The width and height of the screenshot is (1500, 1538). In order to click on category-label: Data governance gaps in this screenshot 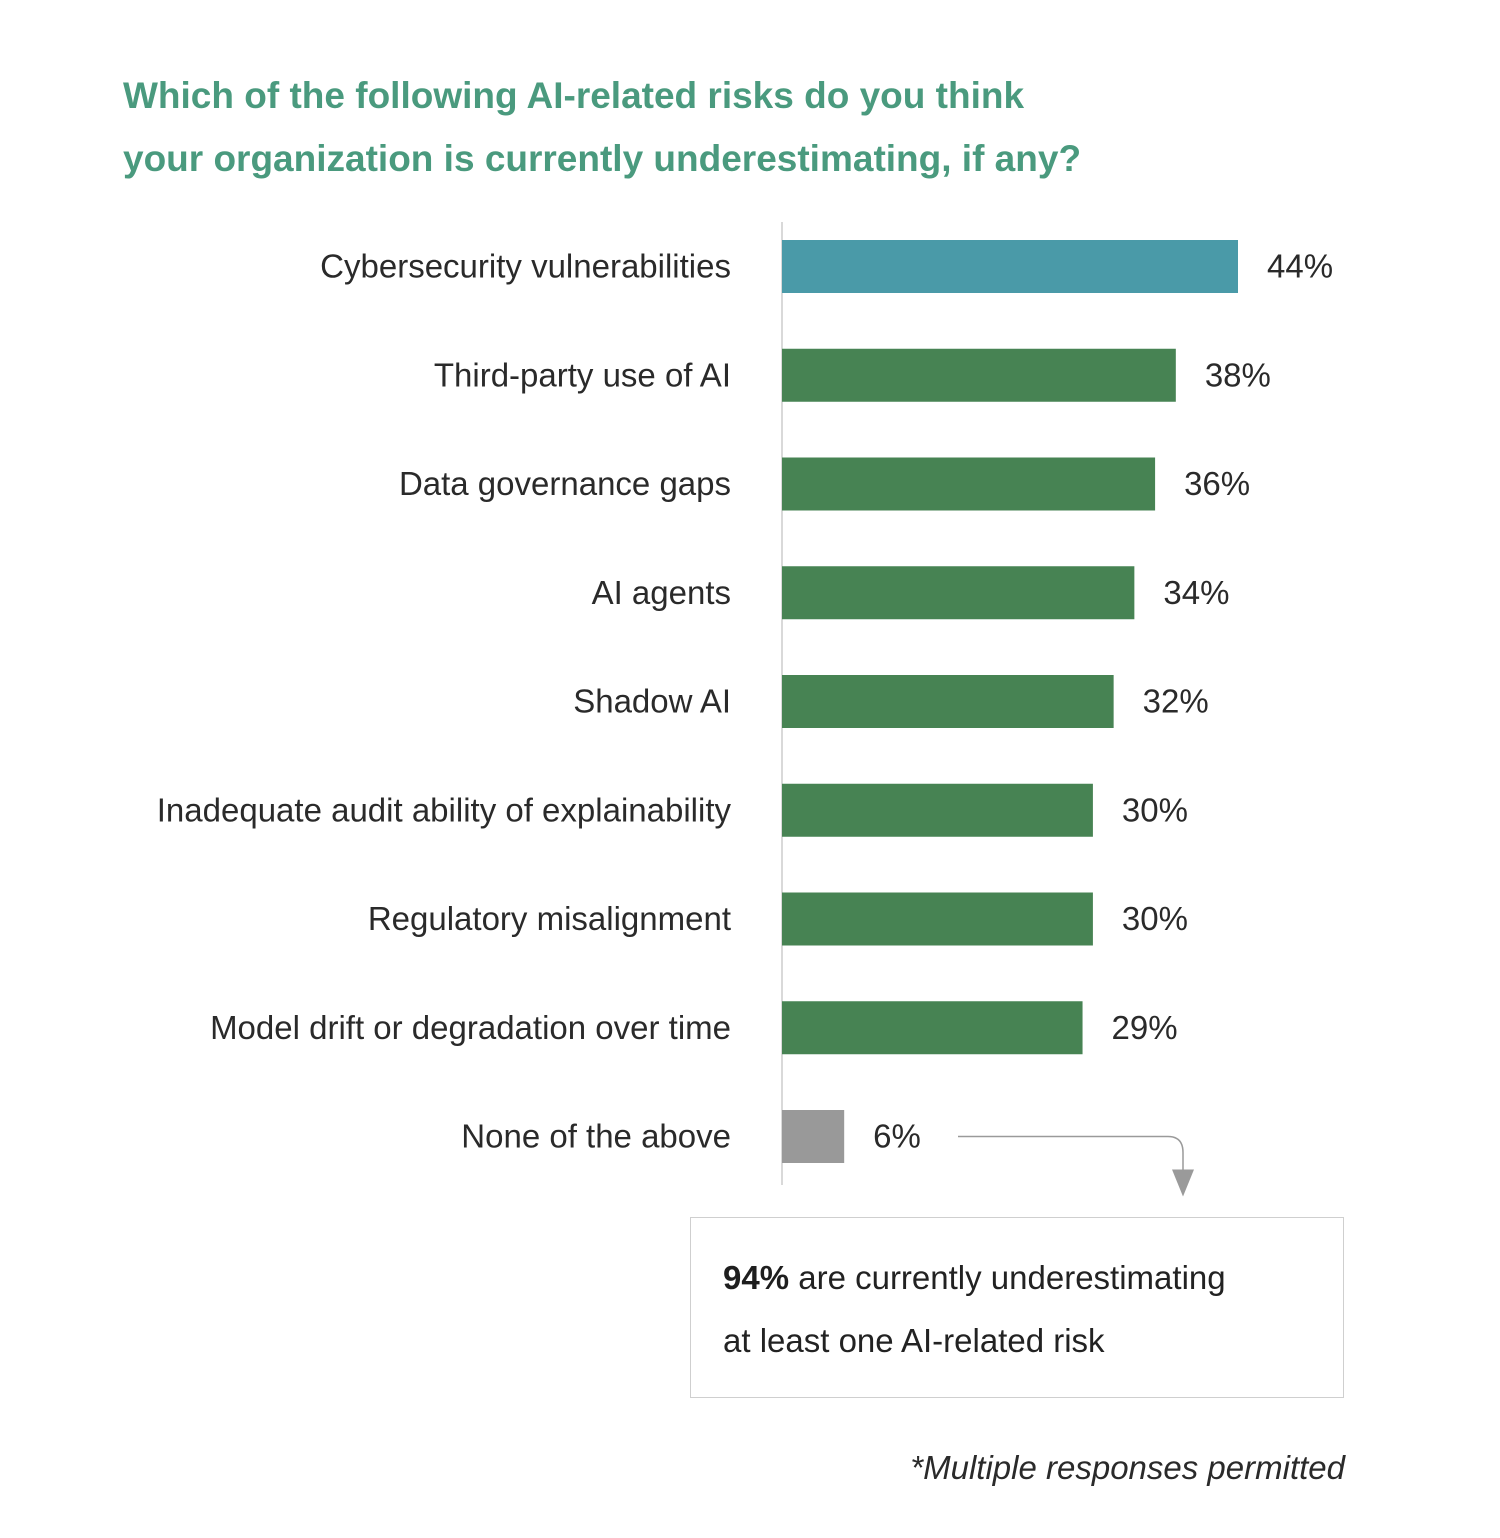, I will do `click(565, 483)`.